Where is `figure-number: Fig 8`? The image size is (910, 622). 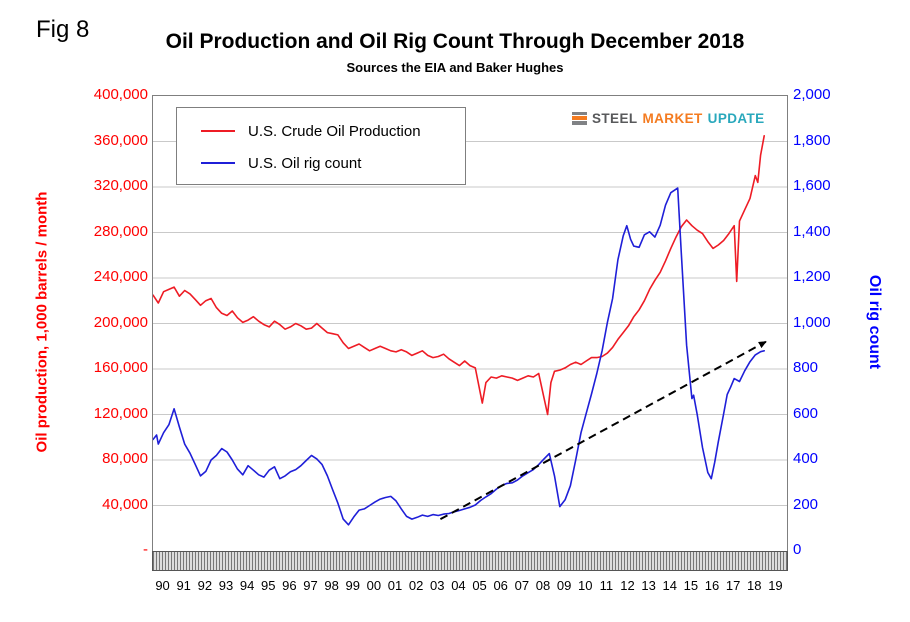
figure-number: Fig 8 is located at coordinates (63, 29).